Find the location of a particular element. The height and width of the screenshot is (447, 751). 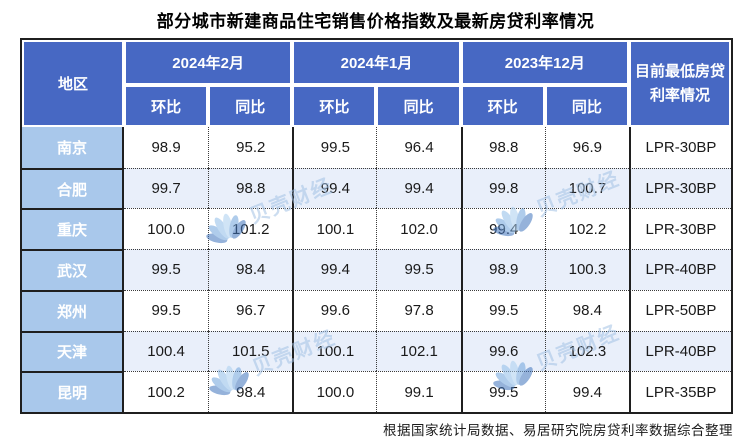

region-cell: 合肥 is located at coordinates (73, 188).